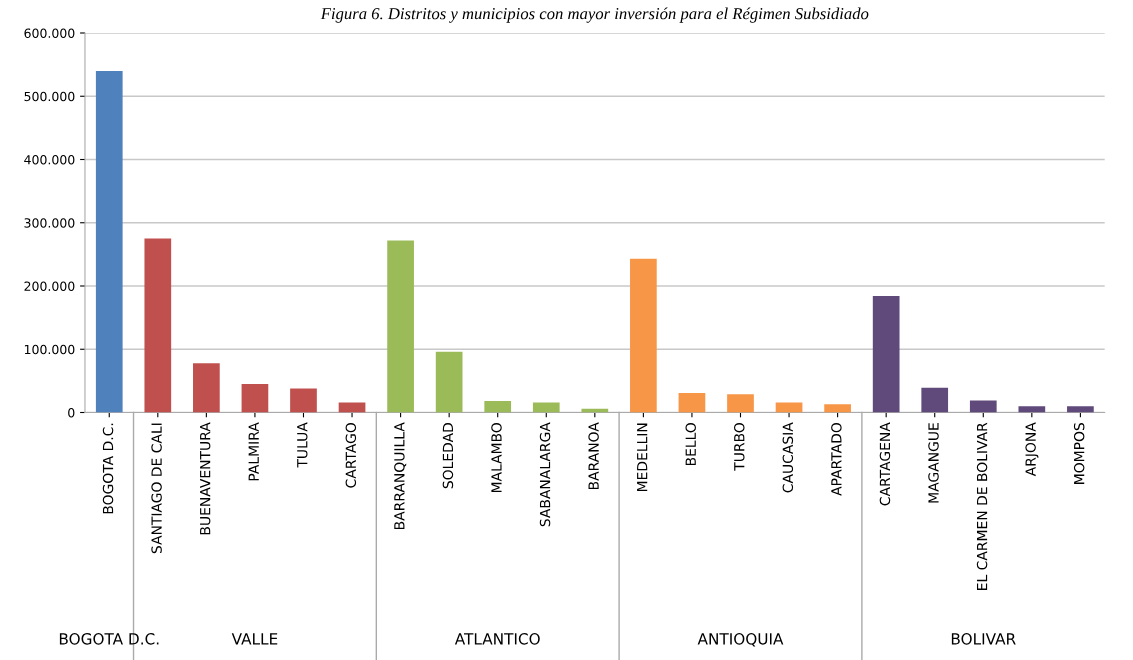 The width and height of the screenshot is (1133, 660). Describe the element at coordinates (836, 459) in the screenshot. I see `x-tick-label: APARTADO` at that location.